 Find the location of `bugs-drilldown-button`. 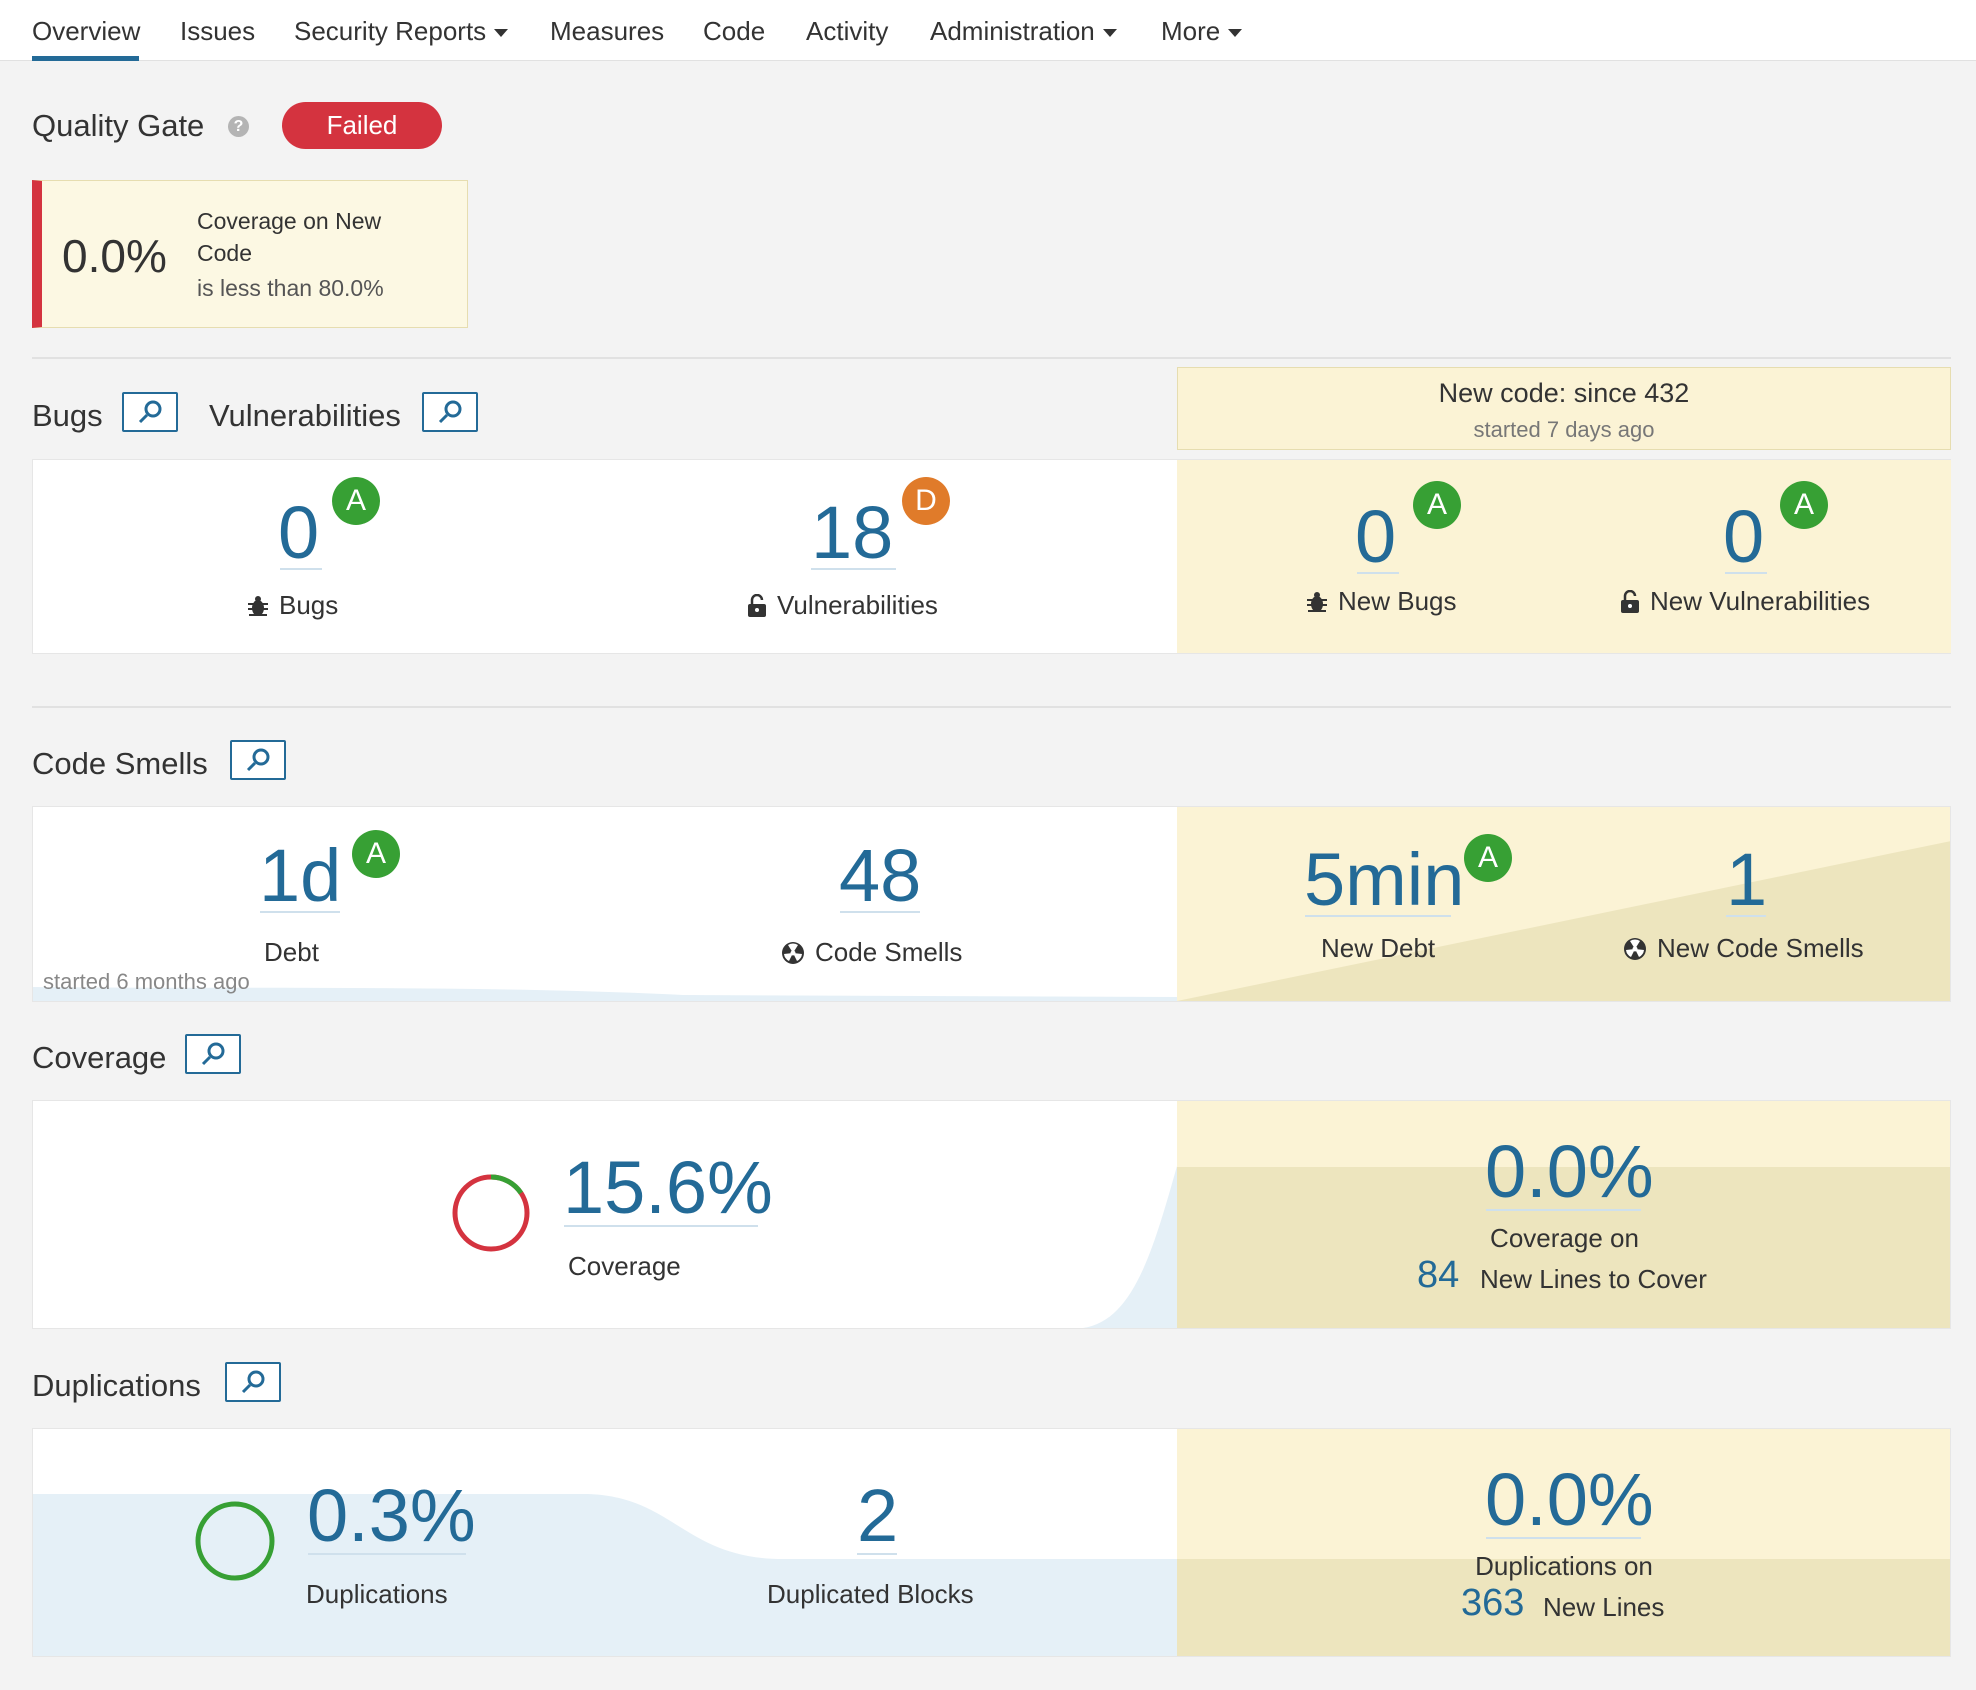

bugs-drilldown-button is located at coordinates (150, 412).